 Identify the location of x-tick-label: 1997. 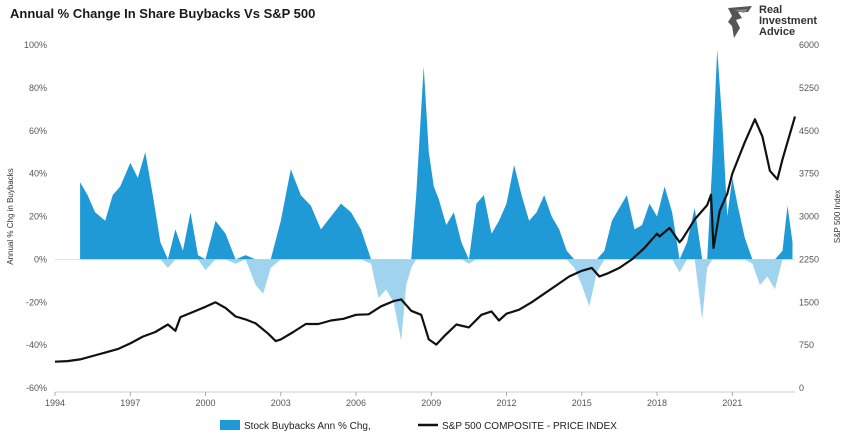
(130, 403).